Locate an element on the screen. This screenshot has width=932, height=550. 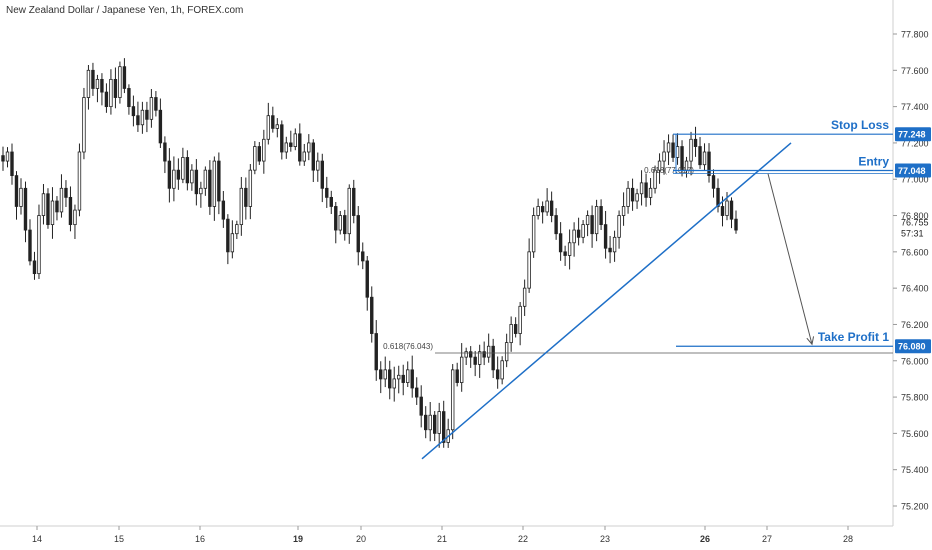
price-box-label: 76.080 is located at coordinates (912, 347).